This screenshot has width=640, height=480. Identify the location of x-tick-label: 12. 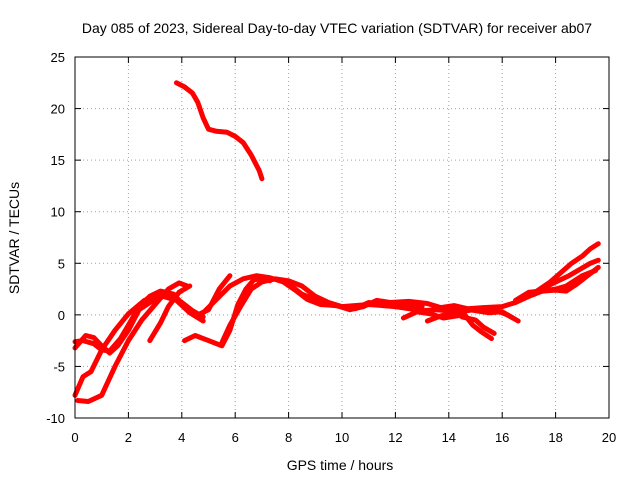
(395, 437).